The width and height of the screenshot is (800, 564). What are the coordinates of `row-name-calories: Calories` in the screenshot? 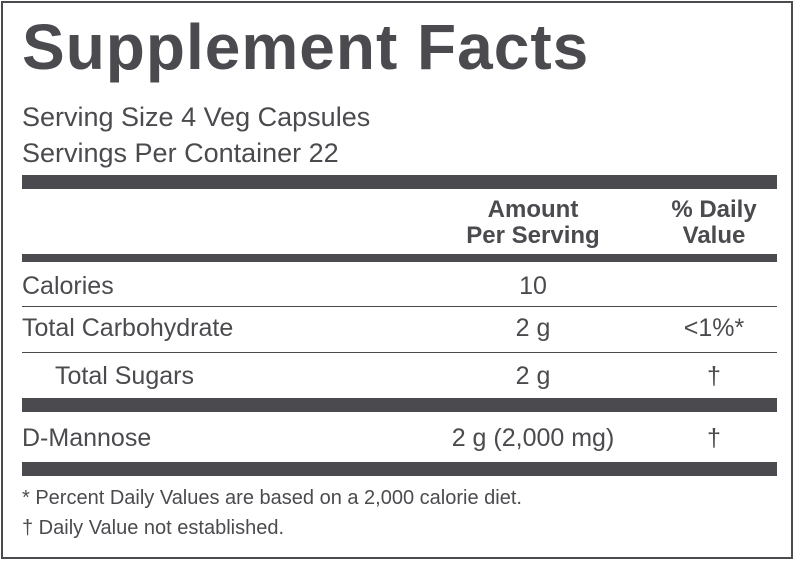 It's located at (68, 286).